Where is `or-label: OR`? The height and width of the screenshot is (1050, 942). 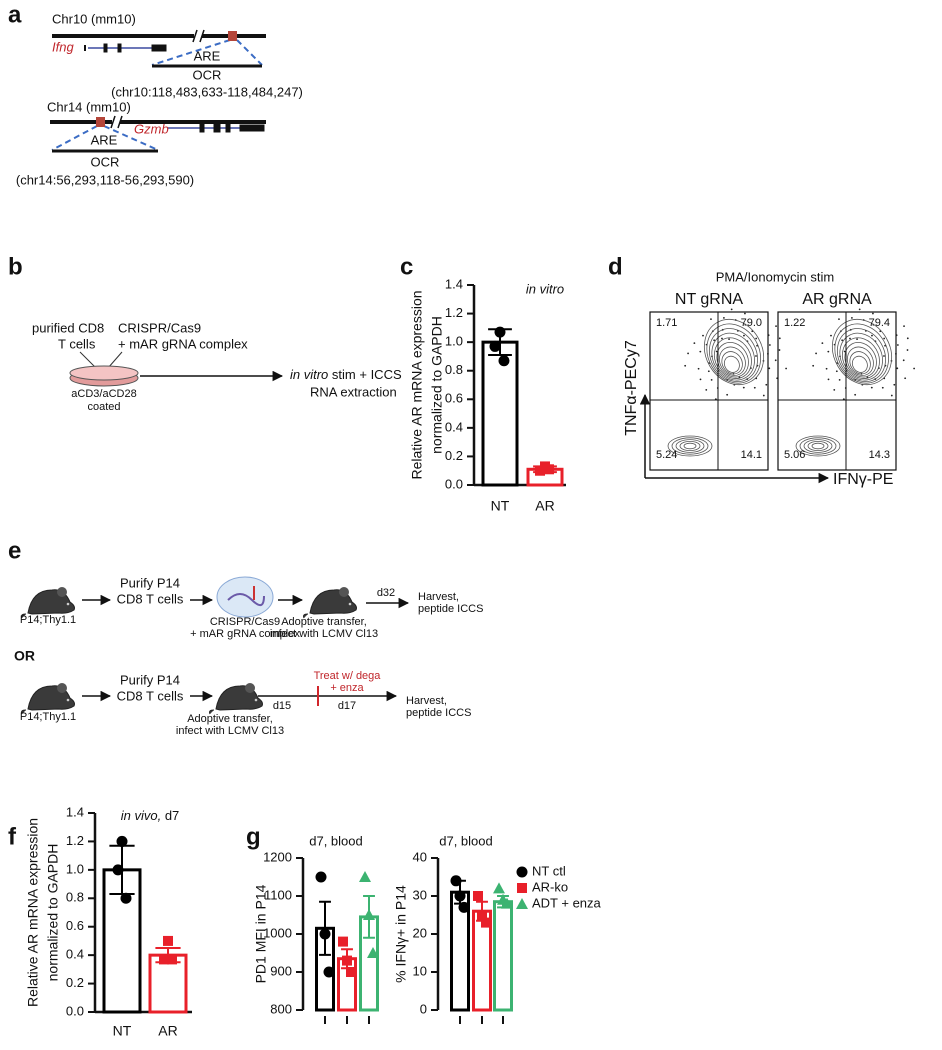
or-label: OR is located at coordinates (24, 656).